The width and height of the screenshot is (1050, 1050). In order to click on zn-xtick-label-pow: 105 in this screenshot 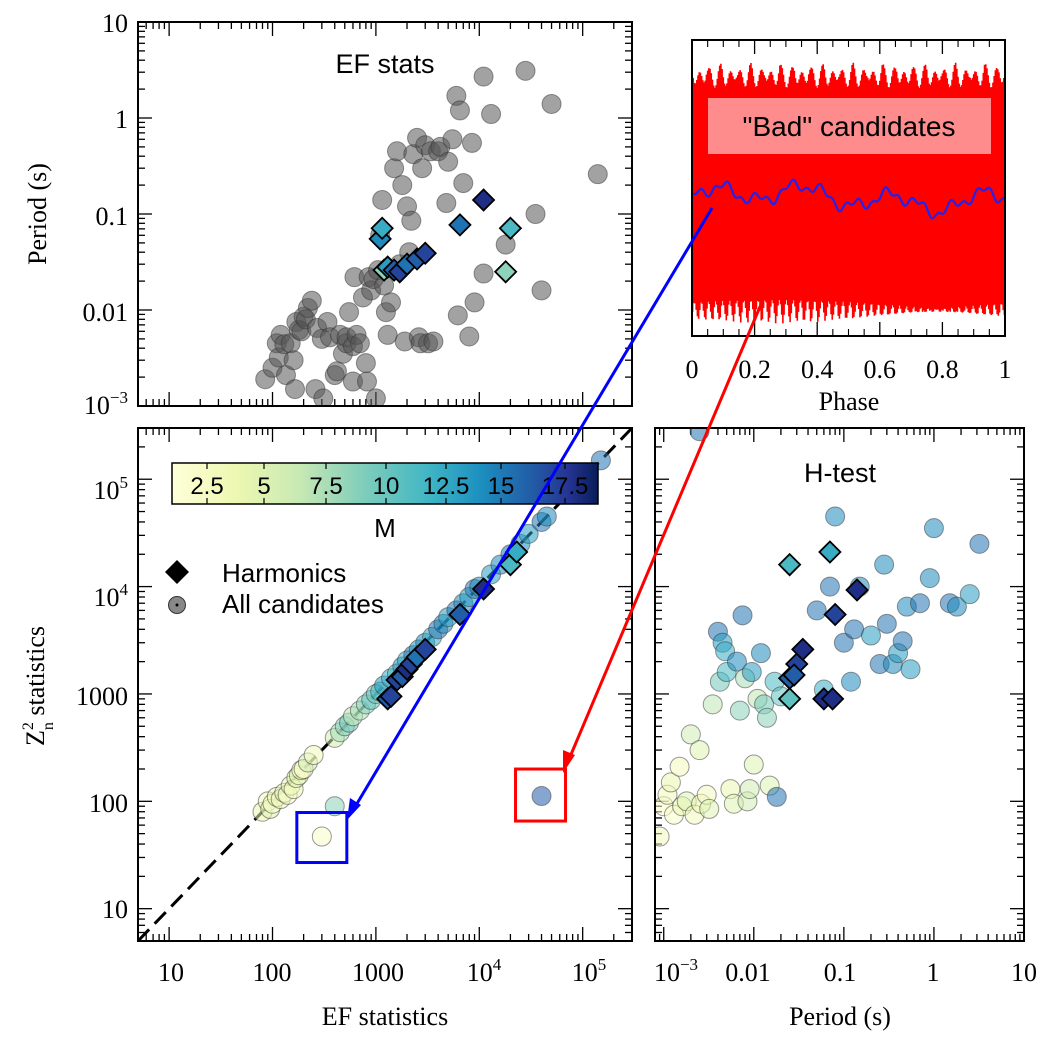, I will do `click(589, 971)`.